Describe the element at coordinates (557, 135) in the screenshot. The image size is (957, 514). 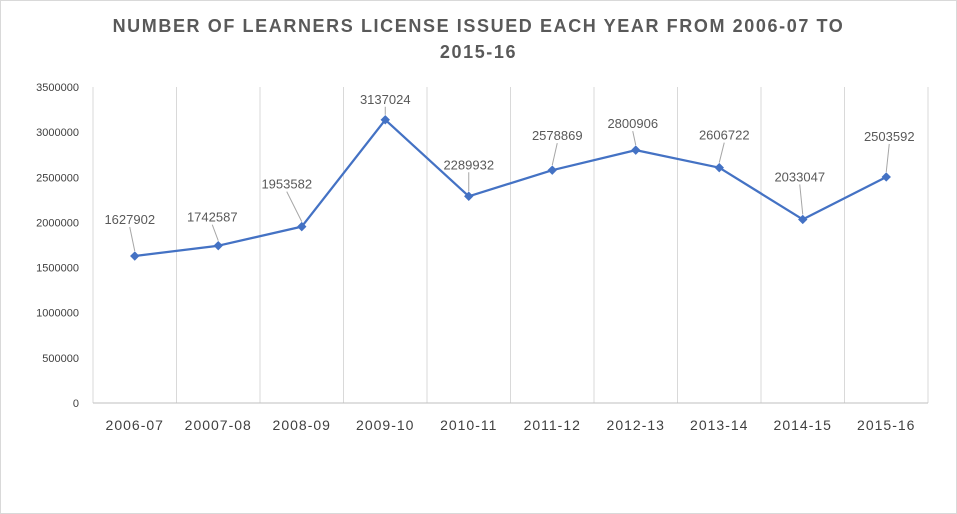
I see `data-label: 2578869` at that location.